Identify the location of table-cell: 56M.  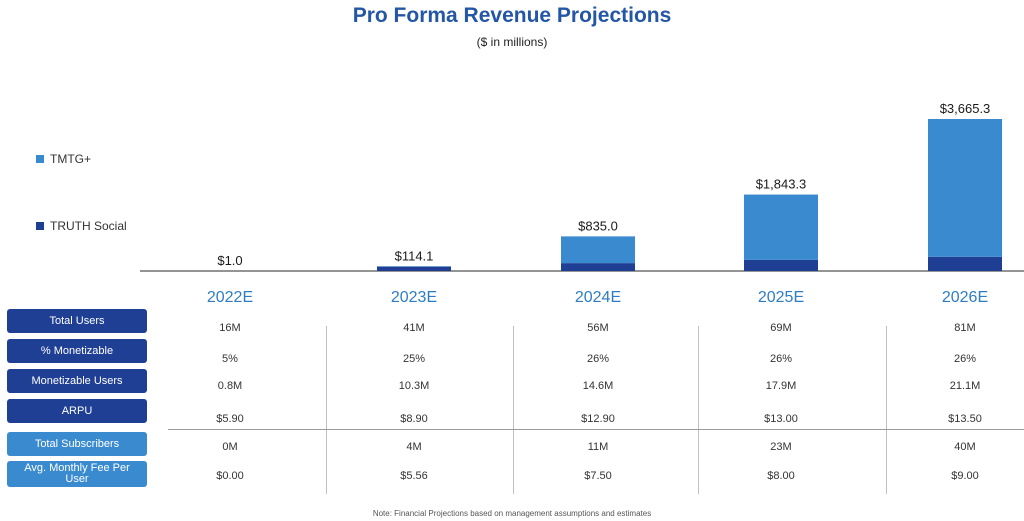
(598, 328).